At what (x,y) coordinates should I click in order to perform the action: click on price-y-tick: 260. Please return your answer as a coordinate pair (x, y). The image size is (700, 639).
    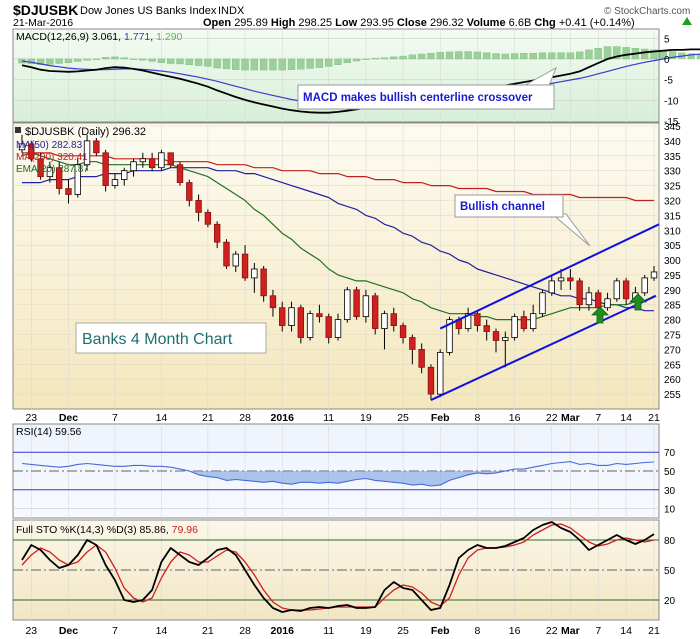
    Looking at the image, I should click on (672, 380).